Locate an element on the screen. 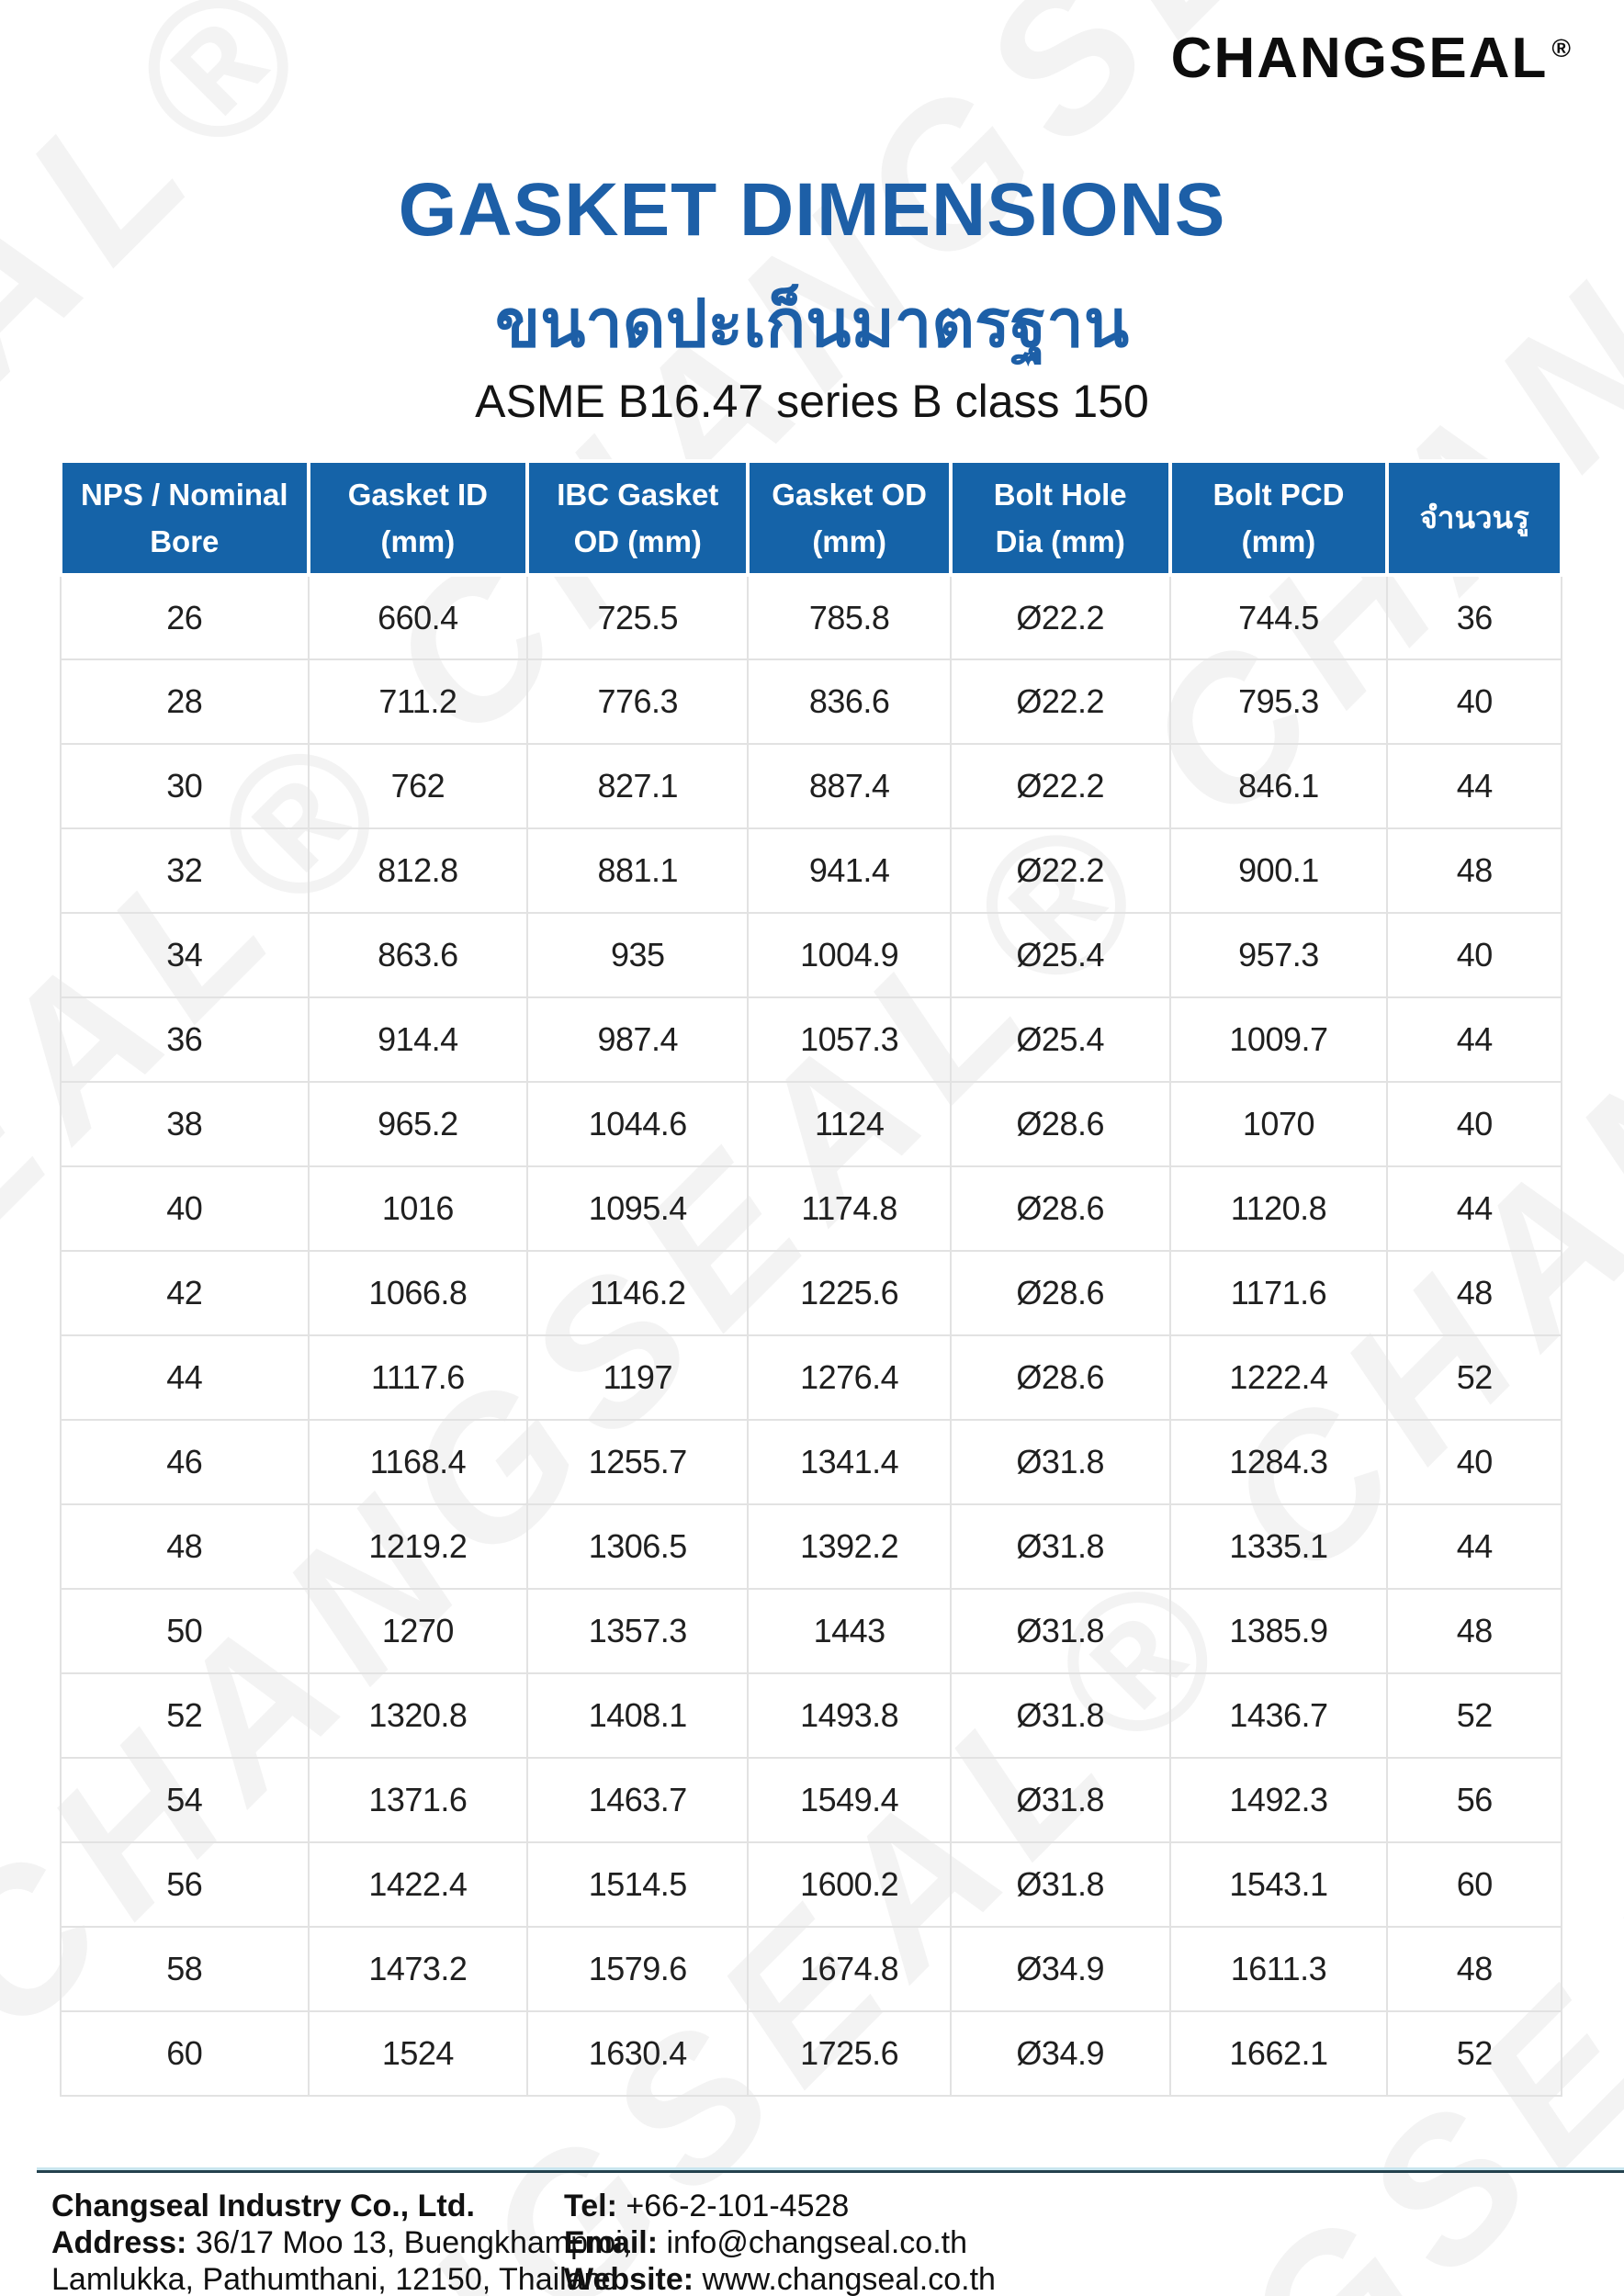  table-cell: 941.4 is located at coordinates (849, 870).